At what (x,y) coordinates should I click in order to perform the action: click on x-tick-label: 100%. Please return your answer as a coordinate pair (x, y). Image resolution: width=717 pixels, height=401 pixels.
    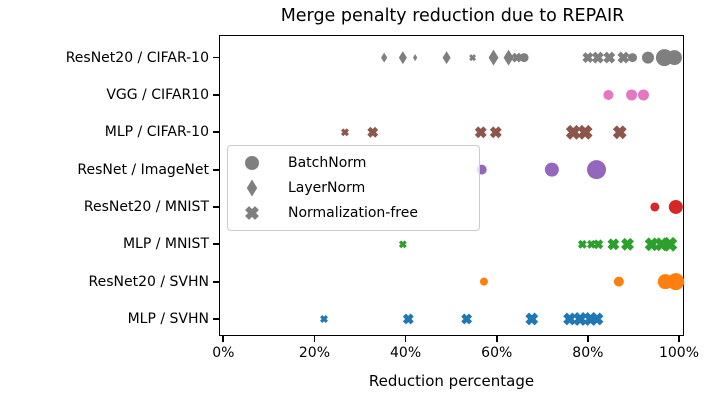
    Looking at the image, I should click on (679, 353).